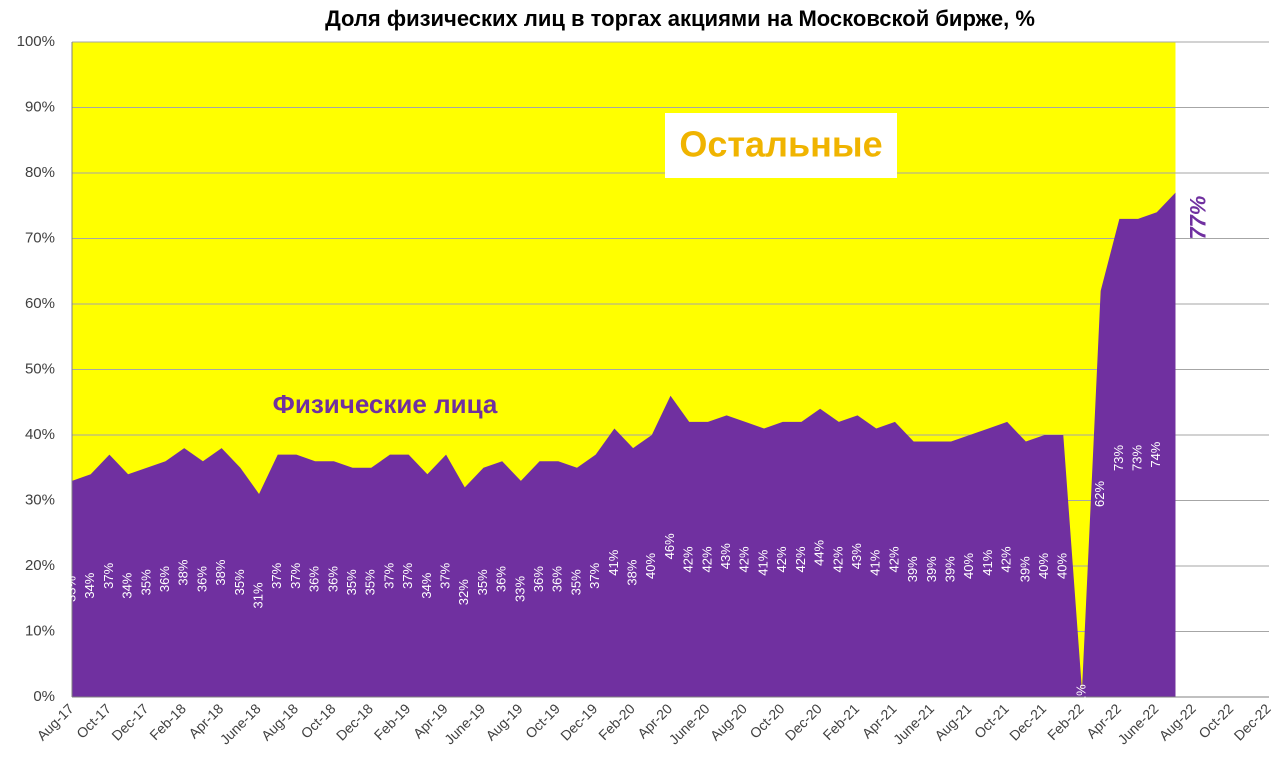 The height and width of the screenshot is (764, 1280). I want to click on x-tick-label: Feb-21, so click(841, 721).